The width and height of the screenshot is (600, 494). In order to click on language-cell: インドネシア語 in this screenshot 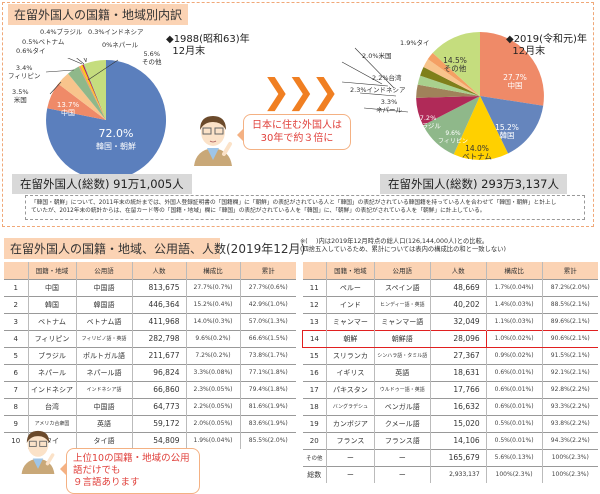, I will do `click(103, 389)`.